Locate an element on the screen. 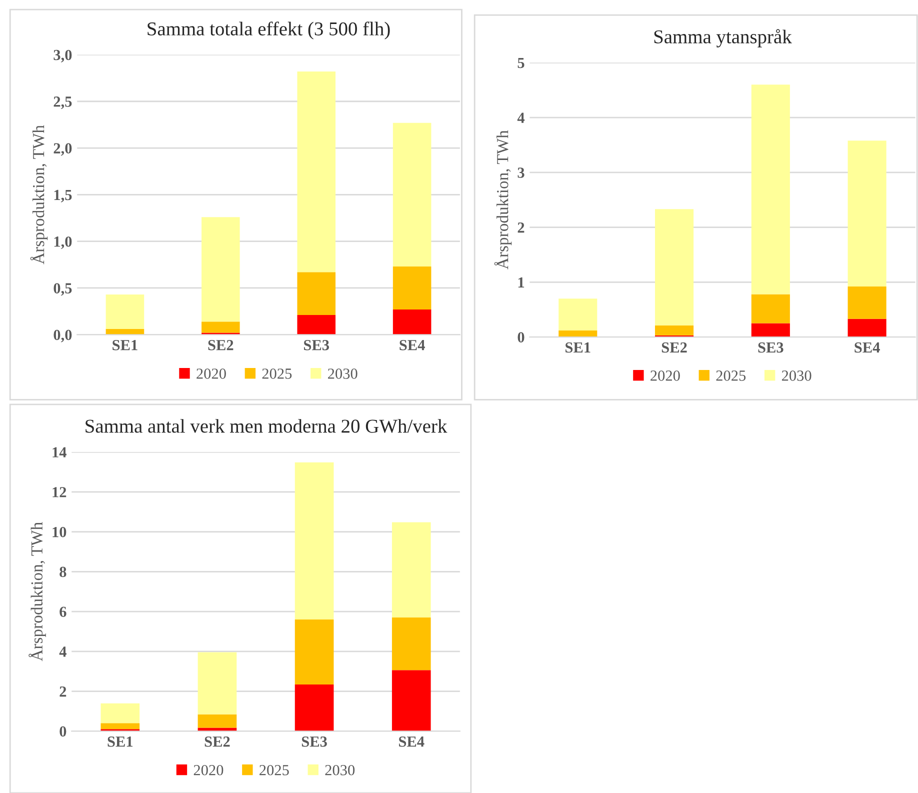  y-tick-label: 6 is located at coordinates (63, 611).